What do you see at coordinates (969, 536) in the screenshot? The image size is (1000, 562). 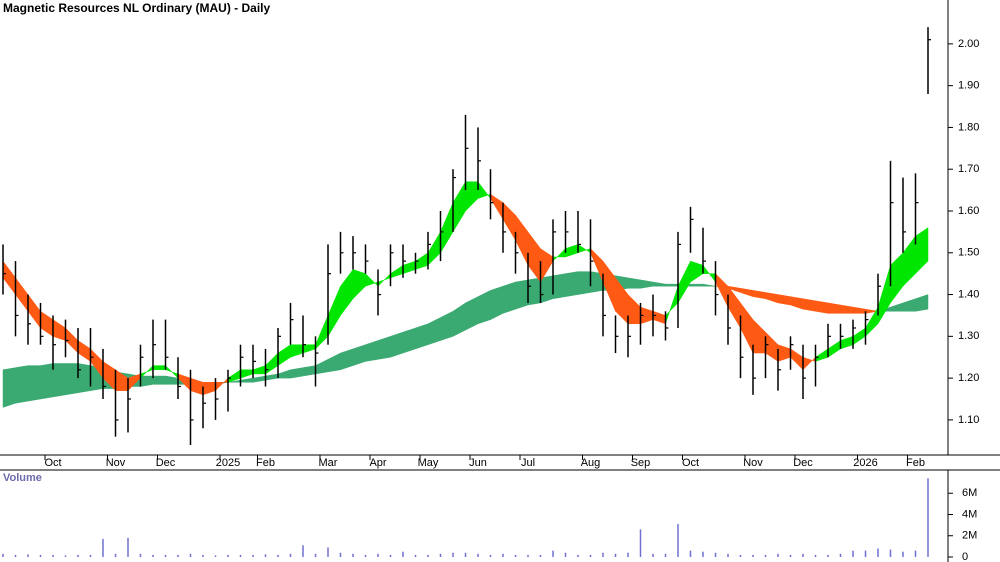 I see `y-tick-label: 2M` at bounding box center [969, 536].